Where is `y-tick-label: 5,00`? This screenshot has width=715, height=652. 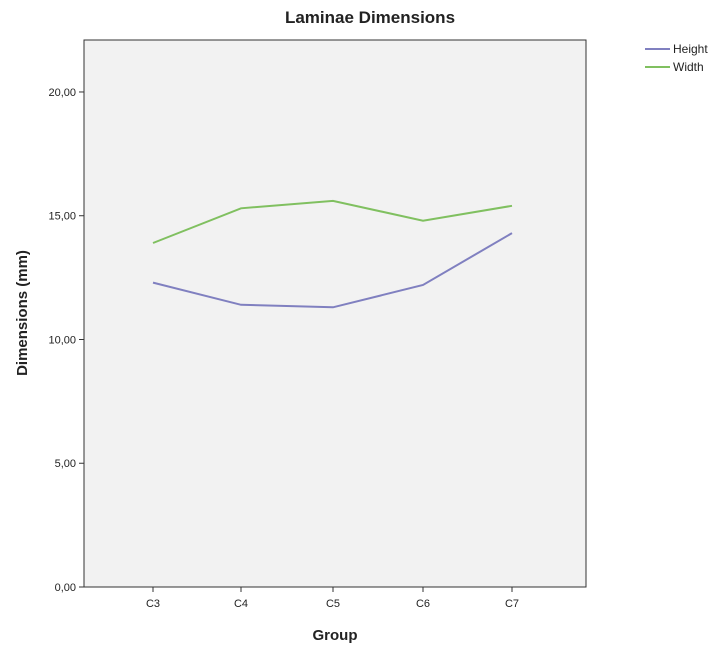
y-tick-label: 5,00 is located at coordinates (65, 464).